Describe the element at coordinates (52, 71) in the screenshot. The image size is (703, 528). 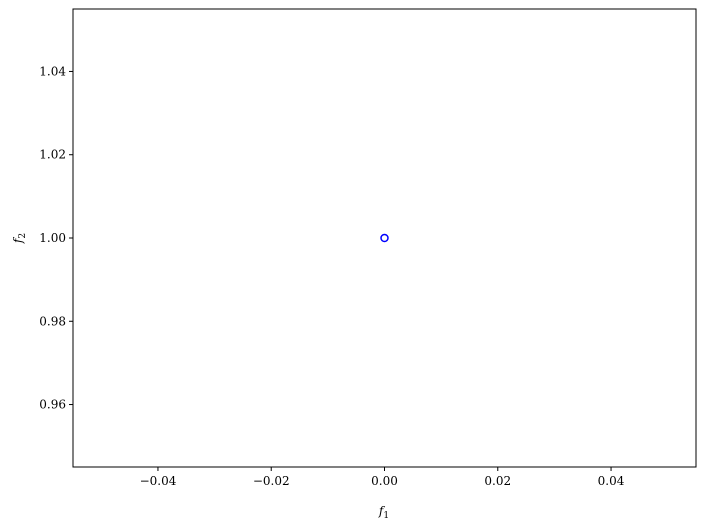
I see `y-tick-label: 1.04` at that location.